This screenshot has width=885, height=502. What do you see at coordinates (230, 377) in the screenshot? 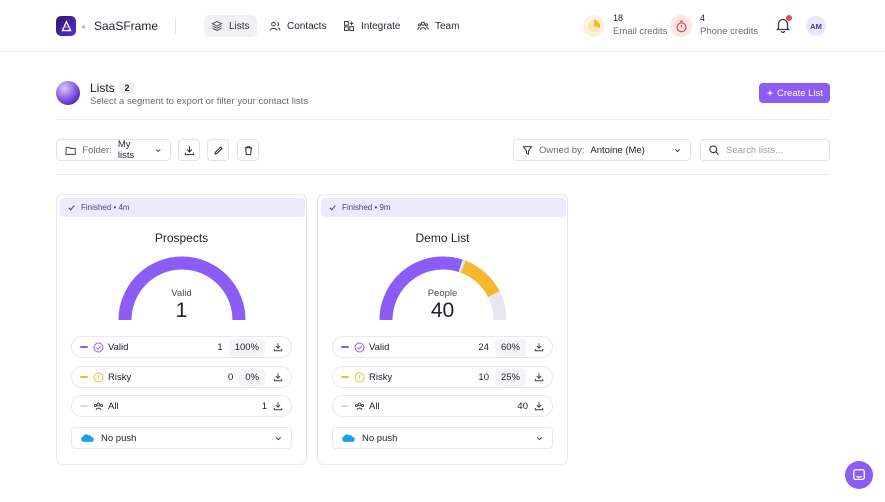
I see `row-count: 0` at bounding box center [230, 377].